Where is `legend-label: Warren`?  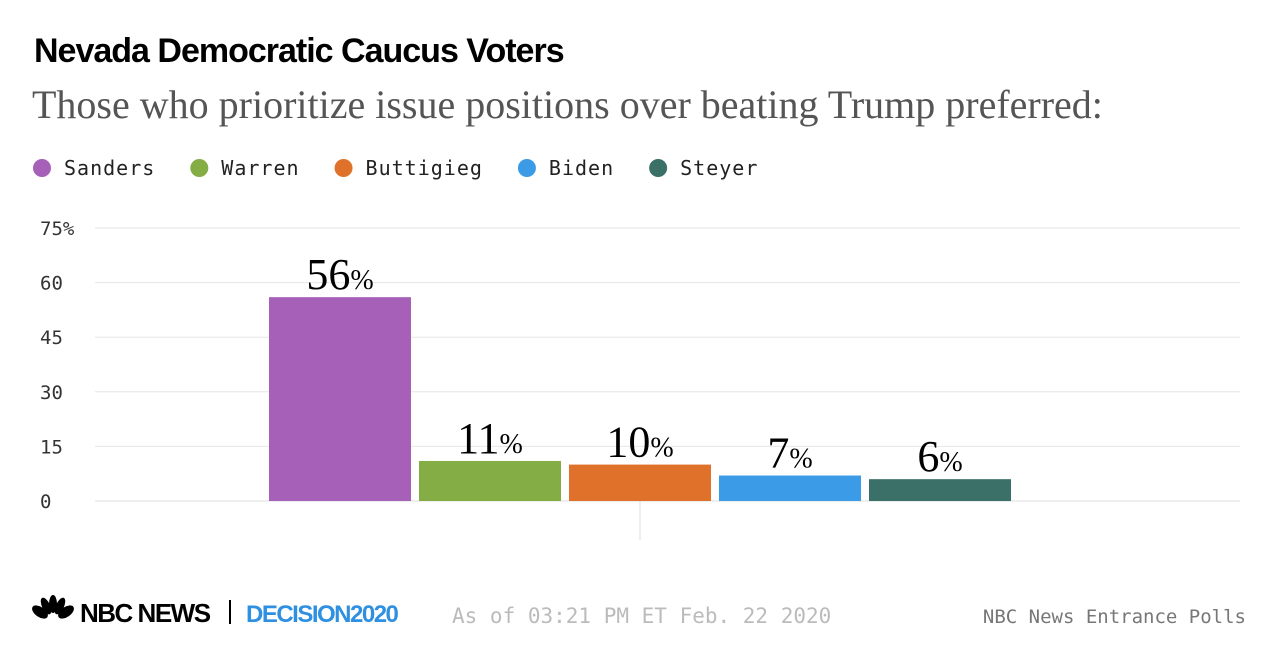 legend-label: Warren is located at coordinates (260, 168).